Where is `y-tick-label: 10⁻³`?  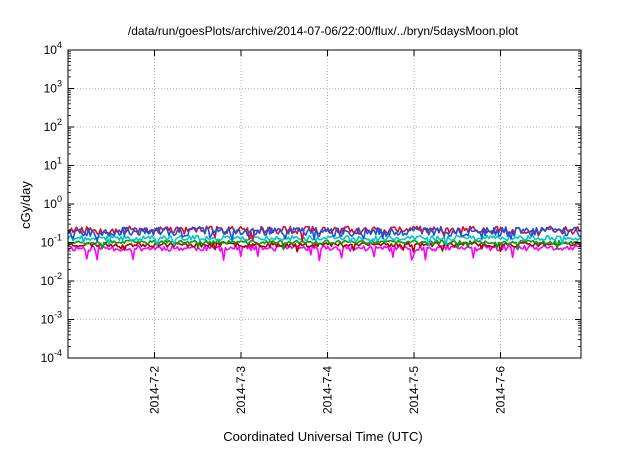 y-tick-label: 10⁻³ is located at coordinates (51, 318).